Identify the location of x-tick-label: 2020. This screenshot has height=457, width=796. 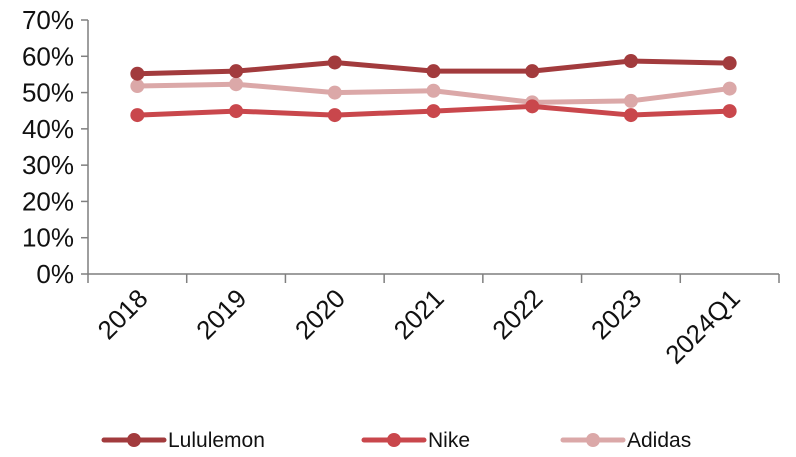
(320, 314).